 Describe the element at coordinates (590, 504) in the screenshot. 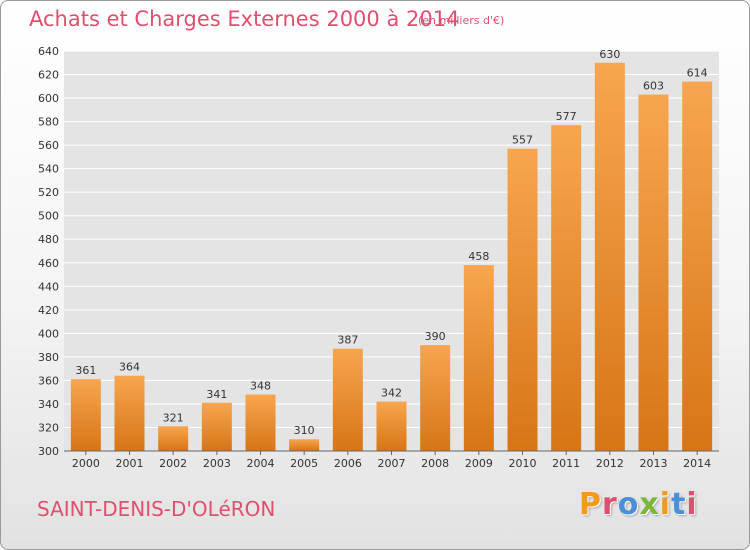

I see `logo-letter: P` at that location.